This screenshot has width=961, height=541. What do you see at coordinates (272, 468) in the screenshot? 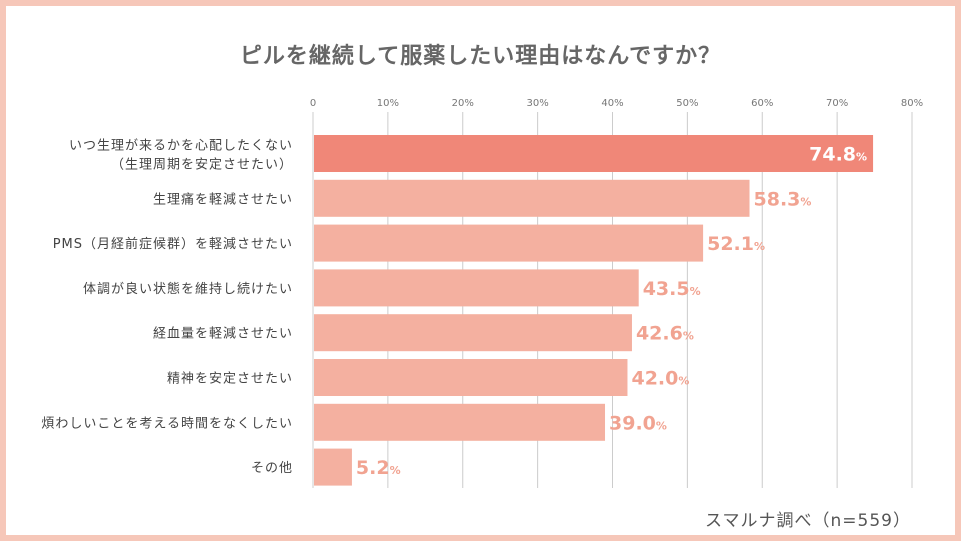
I see `category-label: その他` at bounding box center [272, 468].